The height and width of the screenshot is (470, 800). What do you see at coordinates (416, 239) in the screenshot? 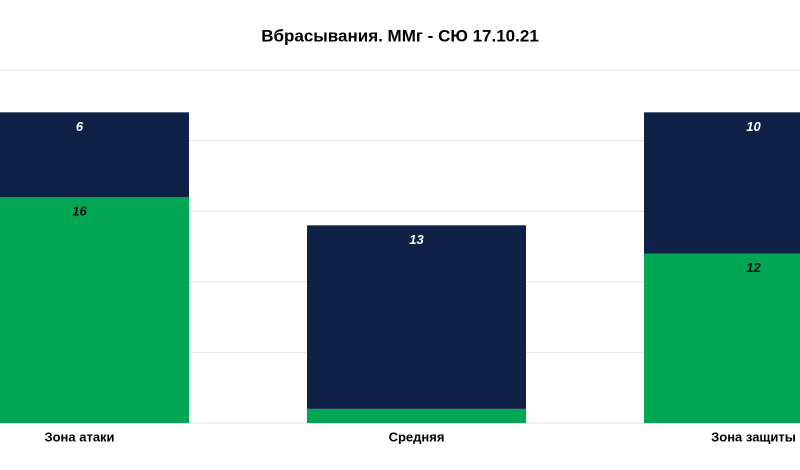
I see `data-label: 13` at bounding box center [416, 239].